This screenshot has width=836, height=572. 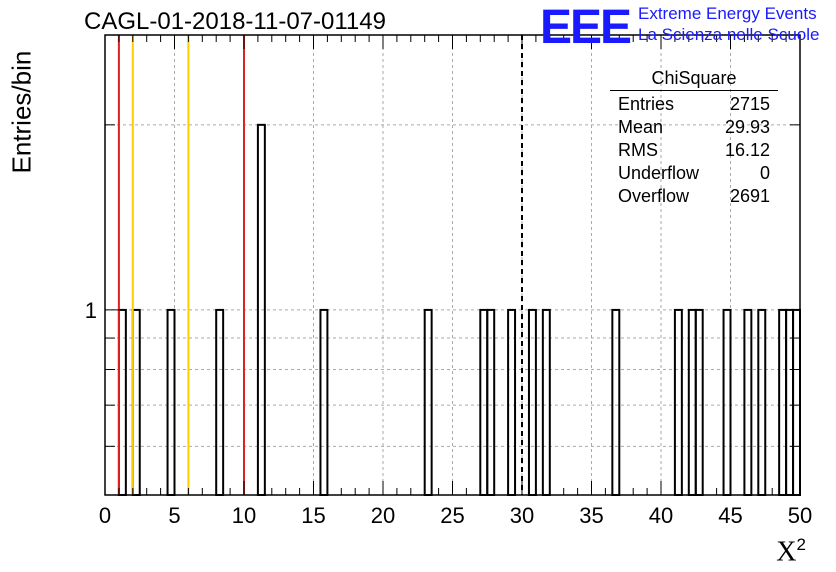 What do you see at coordinates (694, 150) in the screenshot?
I see `stats-row-rms: RMS 16.12` at bounding box center [694, 150].